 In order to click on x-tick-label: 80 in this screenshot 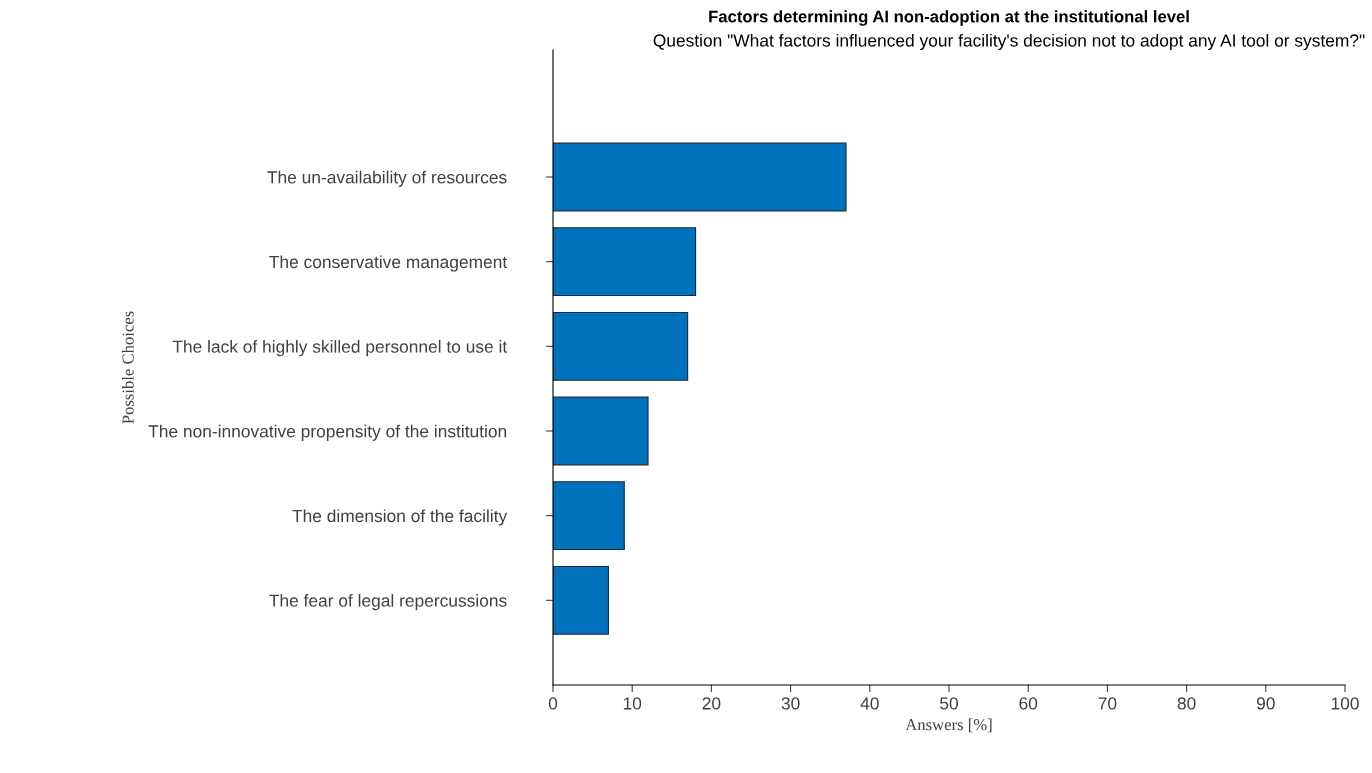, I will do `click(1186, 703)`.